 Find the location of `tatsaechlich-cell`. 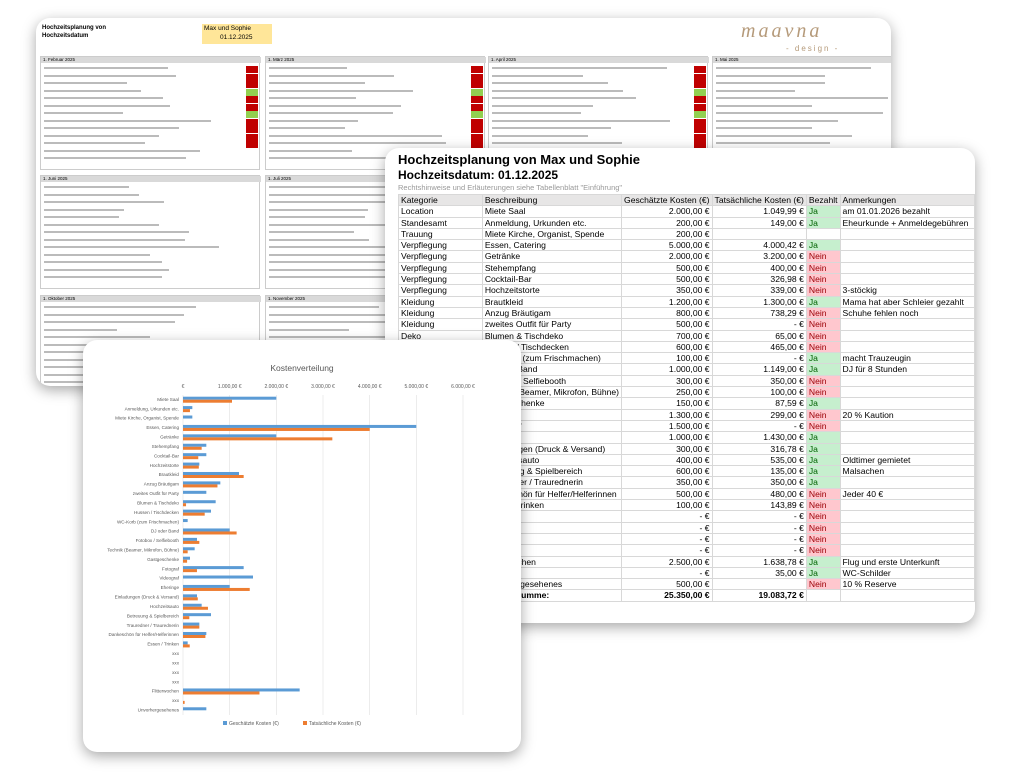

tatsaechlich-cell is located at coordinates (759, 234).